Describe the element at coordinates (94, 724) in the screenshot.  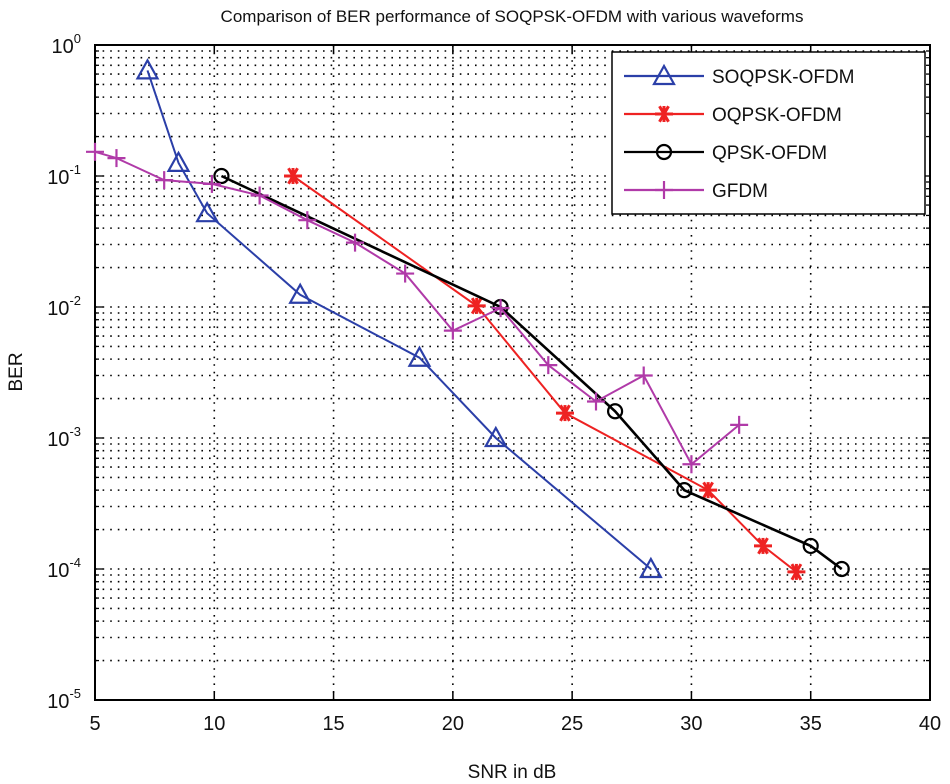
I see `x-tick-label: 5` at that location.